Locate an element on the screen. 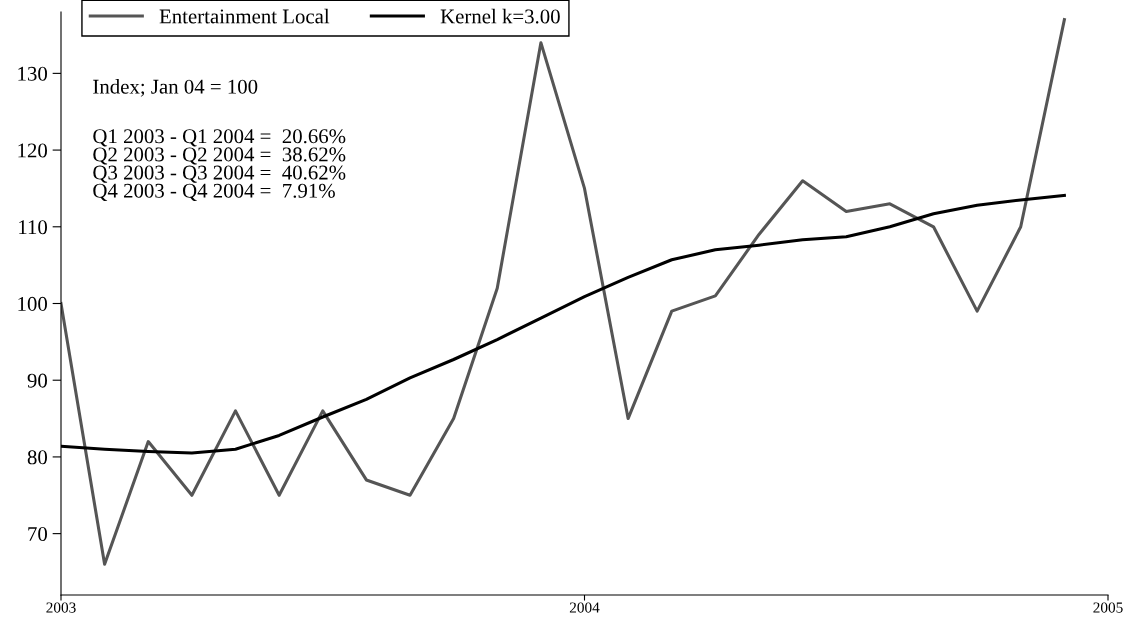 The width and height of the screenshot is (1138, 617). y-tick-label: 80 is located at coordinates (37, 457).